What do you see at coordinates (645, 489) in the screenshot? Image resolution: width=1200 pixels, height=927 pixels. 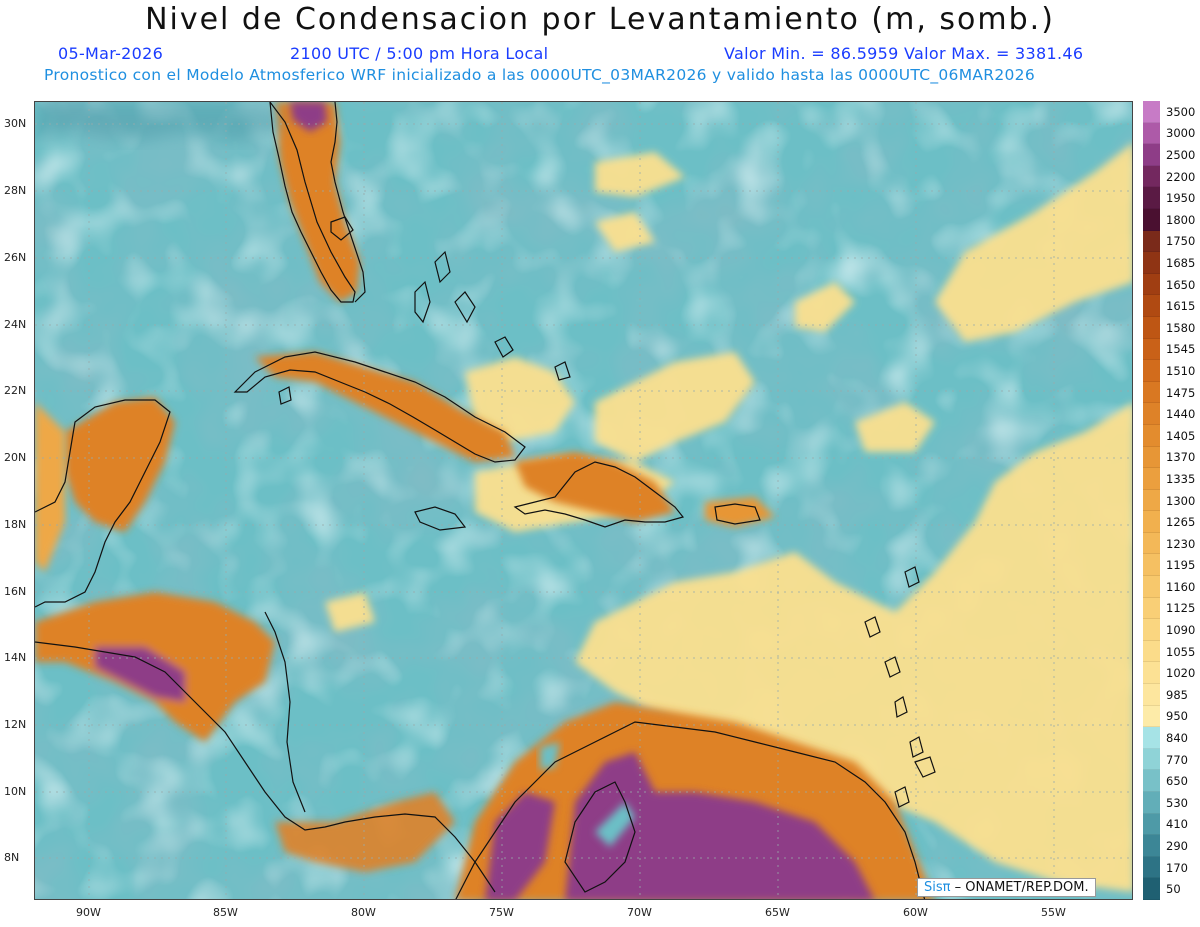 I see `hispaniola-lcl` at bounding box center [645, 489].